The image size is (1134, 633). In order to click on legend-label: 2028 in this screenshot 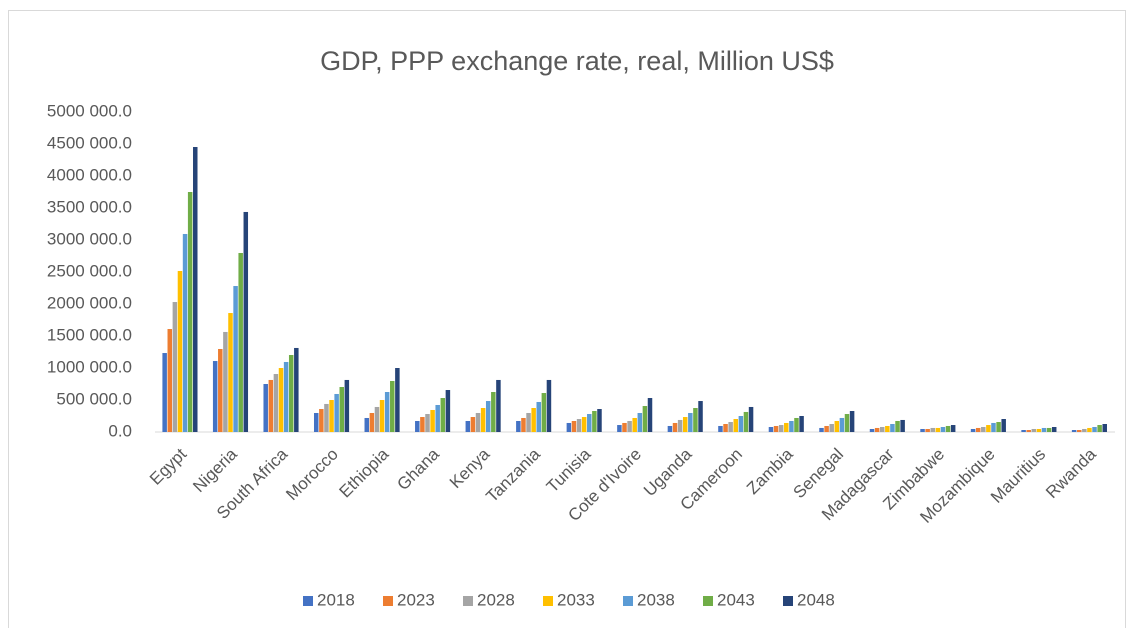, I will do `click(496, 599)`.